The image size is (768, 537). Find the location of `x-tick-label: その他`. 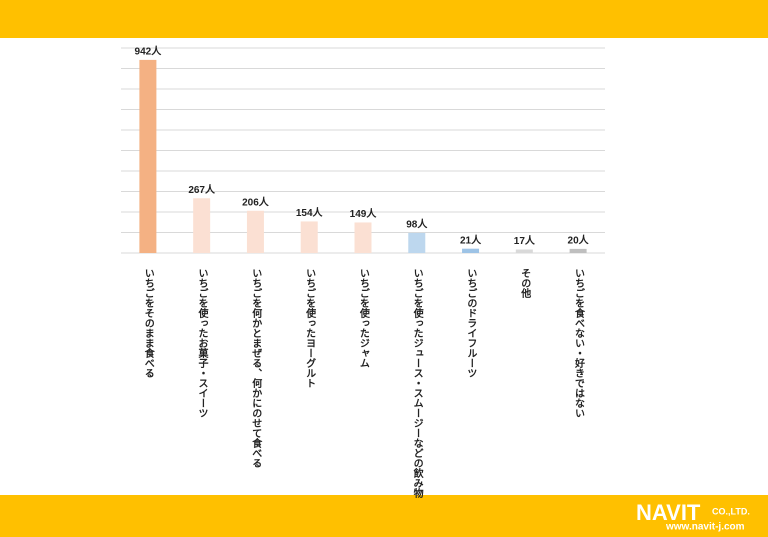

x-tick-label: その他 is located at coordinates (525, 283).